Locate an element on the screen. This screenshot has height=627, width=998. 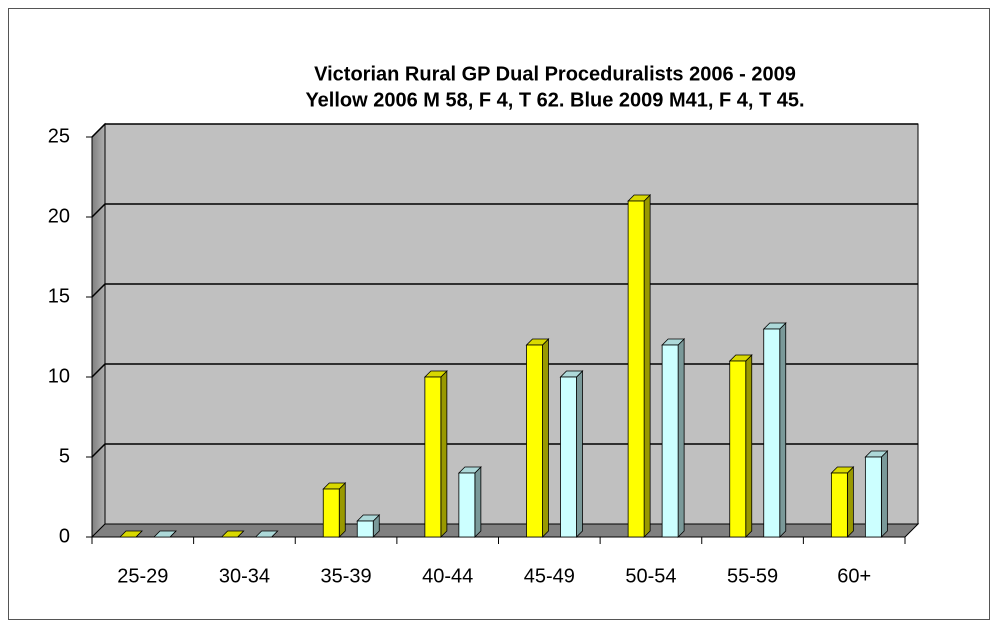
x-tick-label: 60+ is located at coordinates (854, 576).